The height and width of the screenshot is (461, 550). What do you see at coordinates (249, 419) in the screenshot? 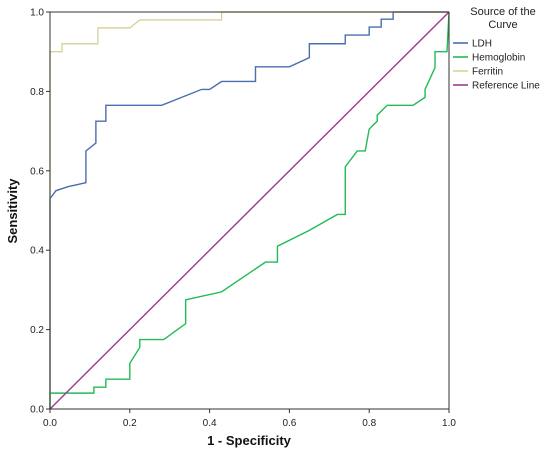
I see `x-axis-ticks: 0.0 0.2 0.4 0.6 0.8 1.0` at bounding box center [249, 419].